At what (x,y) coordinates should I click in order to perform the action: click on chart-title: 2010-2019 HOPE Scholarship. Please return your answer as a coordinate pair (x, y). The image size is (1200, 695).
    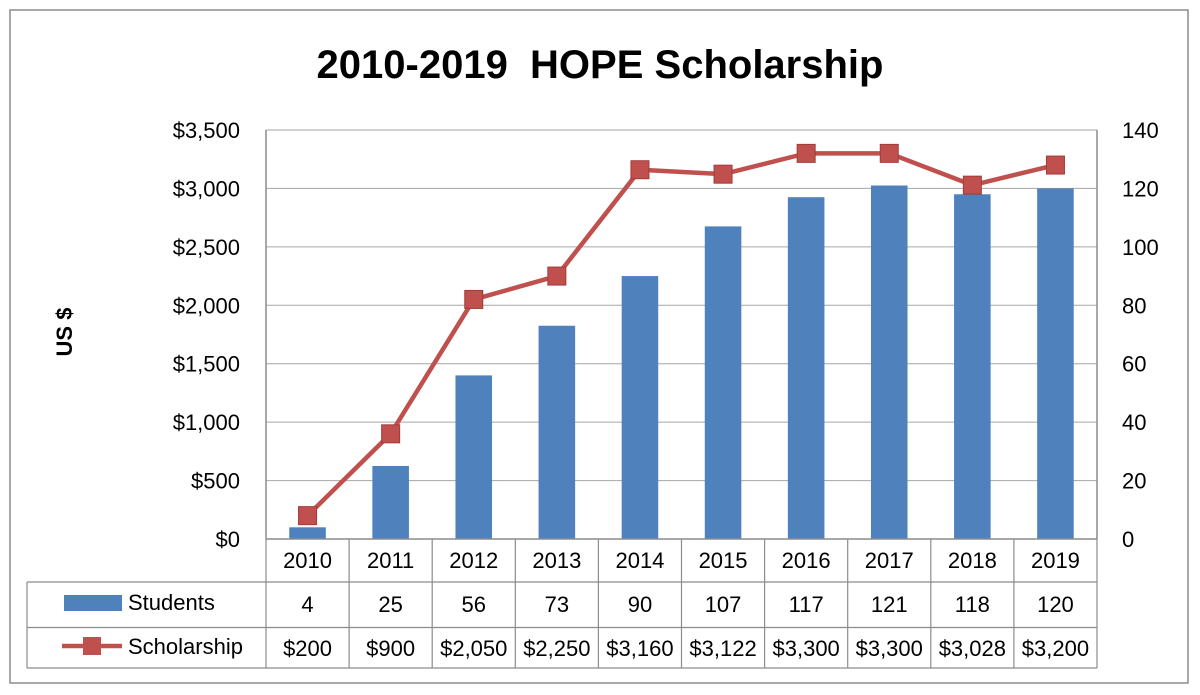
    Looking at the image, I should click on (600, 65).